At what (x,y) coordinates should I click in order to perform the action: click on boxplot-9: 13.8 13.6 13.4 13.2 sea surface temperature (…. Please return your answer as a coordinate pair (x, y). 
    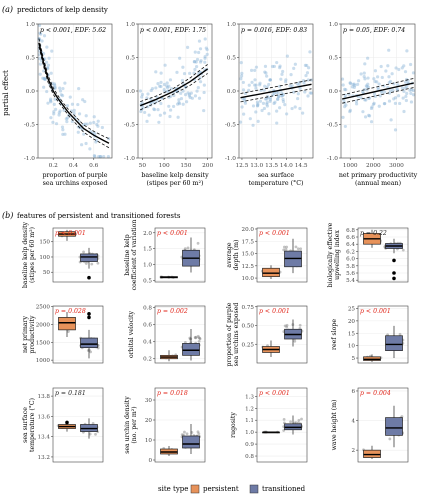
    Looking at the image, I should click on (63, 425).